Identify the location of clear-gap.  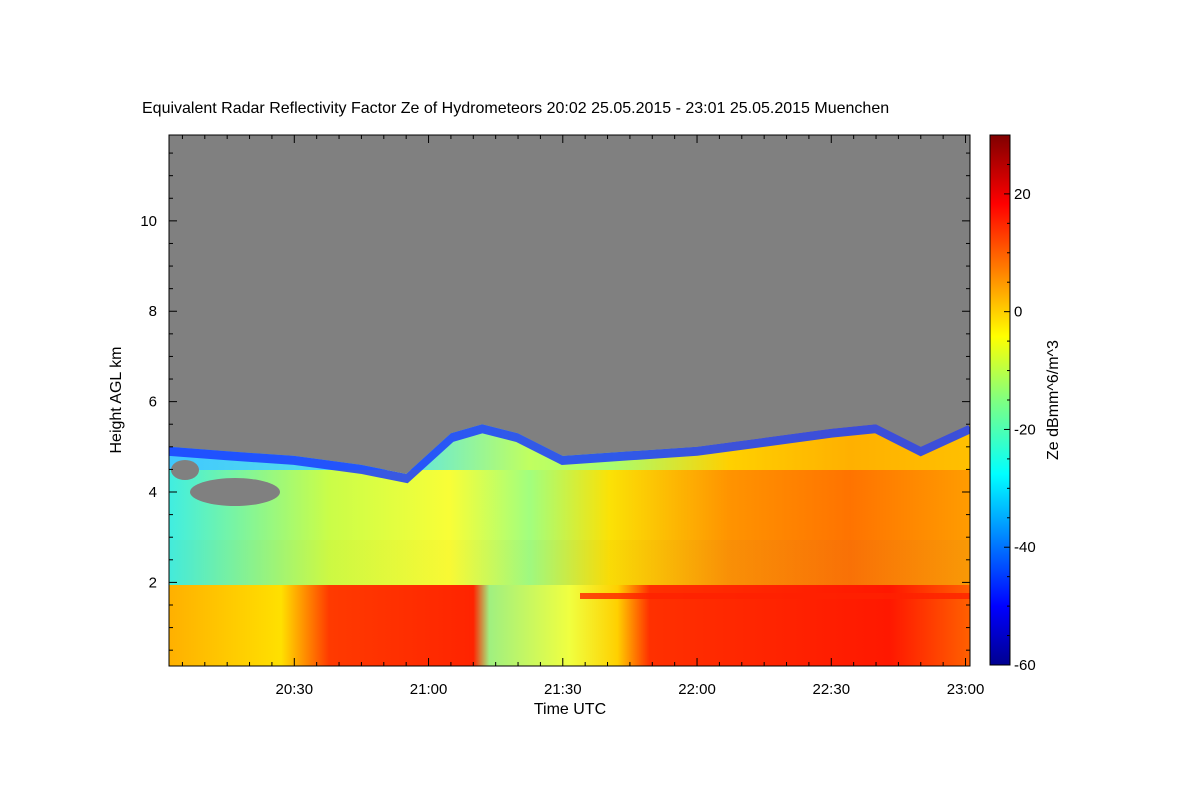
(225, 483).